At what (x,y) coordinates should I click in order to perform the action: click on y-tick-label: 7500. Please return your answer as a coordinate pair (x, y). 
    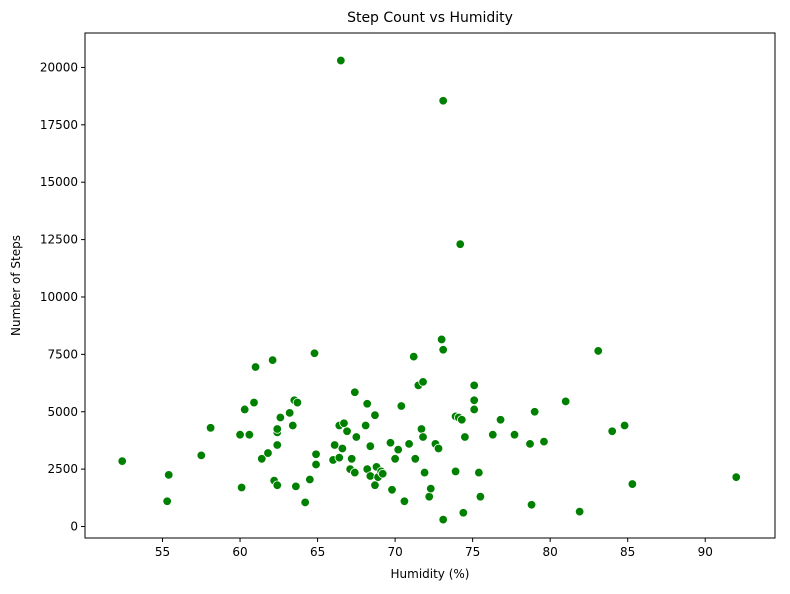
    Looking at the image, I should click on (62, 354).